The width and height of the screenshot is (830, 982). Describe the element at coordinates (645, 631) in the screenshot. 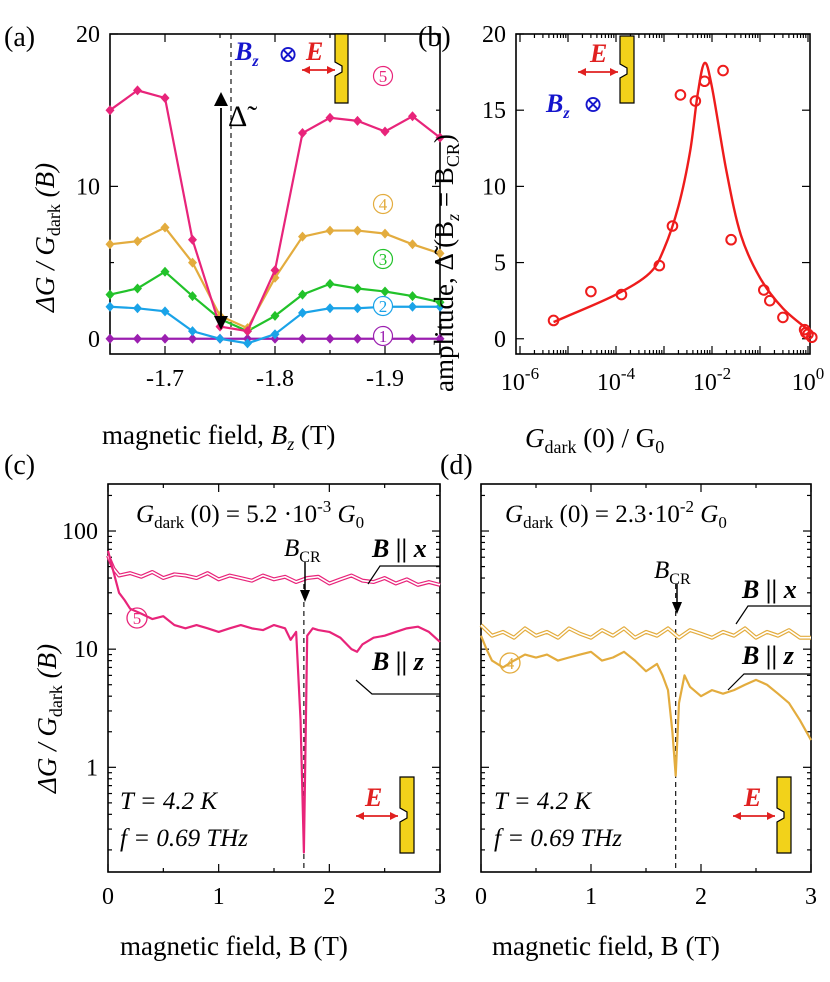

I see `panel-d-series-bx-inner` at that location.